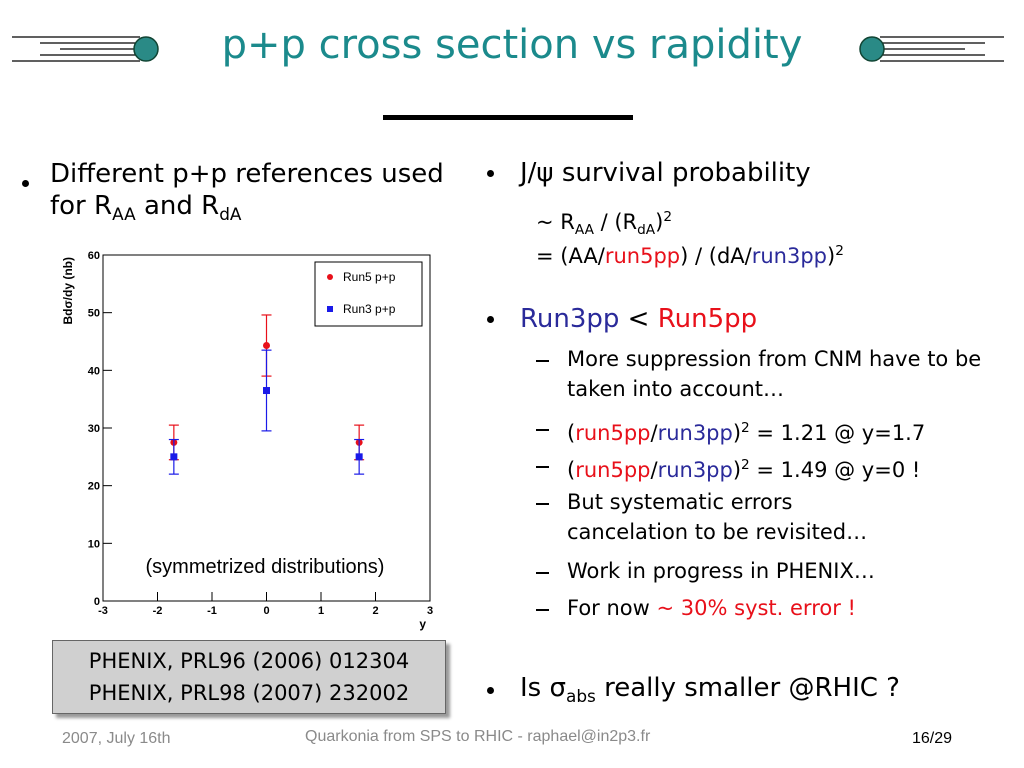 Image resolution: width=1024 pixels, height=768 pixels. What do you see at coordinates (158, 611) in the screenshot?
I see `x-tick-label: -2` at bounding box center [158, 611].